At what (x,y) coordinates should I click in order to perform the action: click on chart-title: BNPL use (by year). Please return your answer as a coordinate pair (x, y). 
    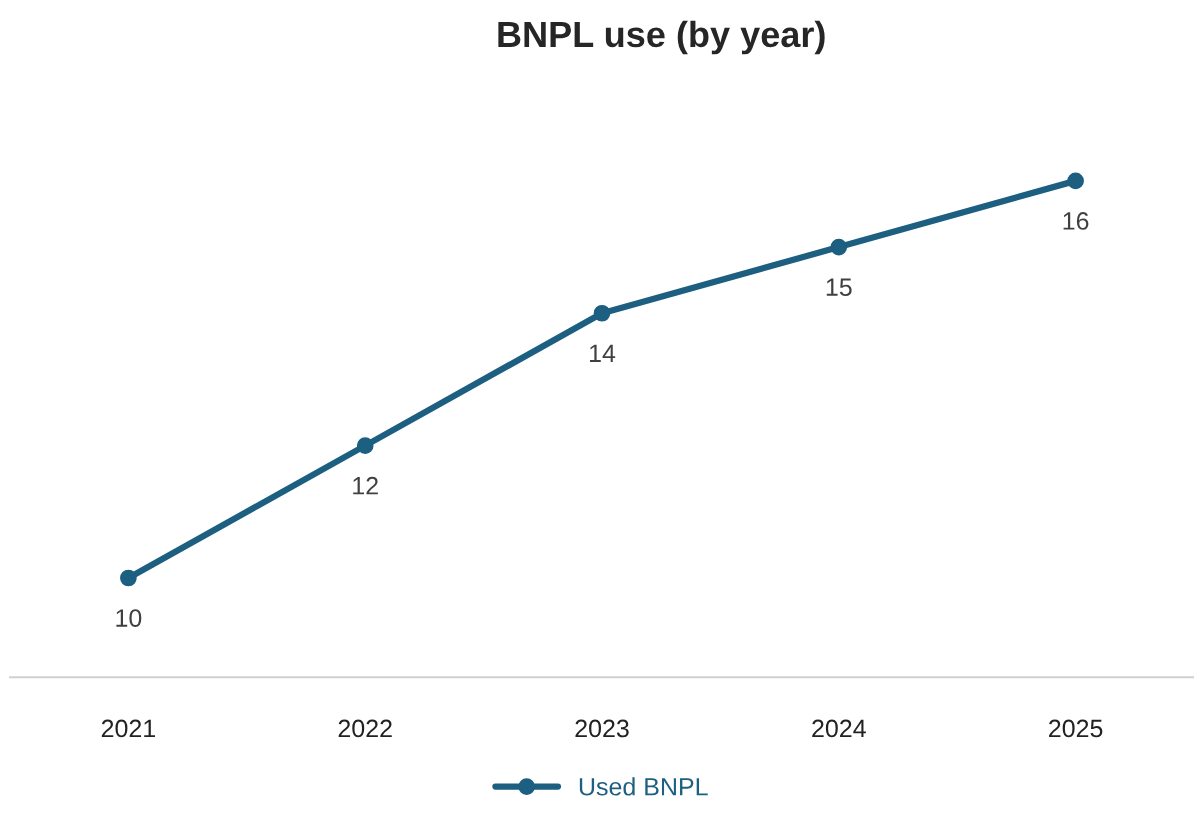
    Looking at the image, I should click on (661, 37).